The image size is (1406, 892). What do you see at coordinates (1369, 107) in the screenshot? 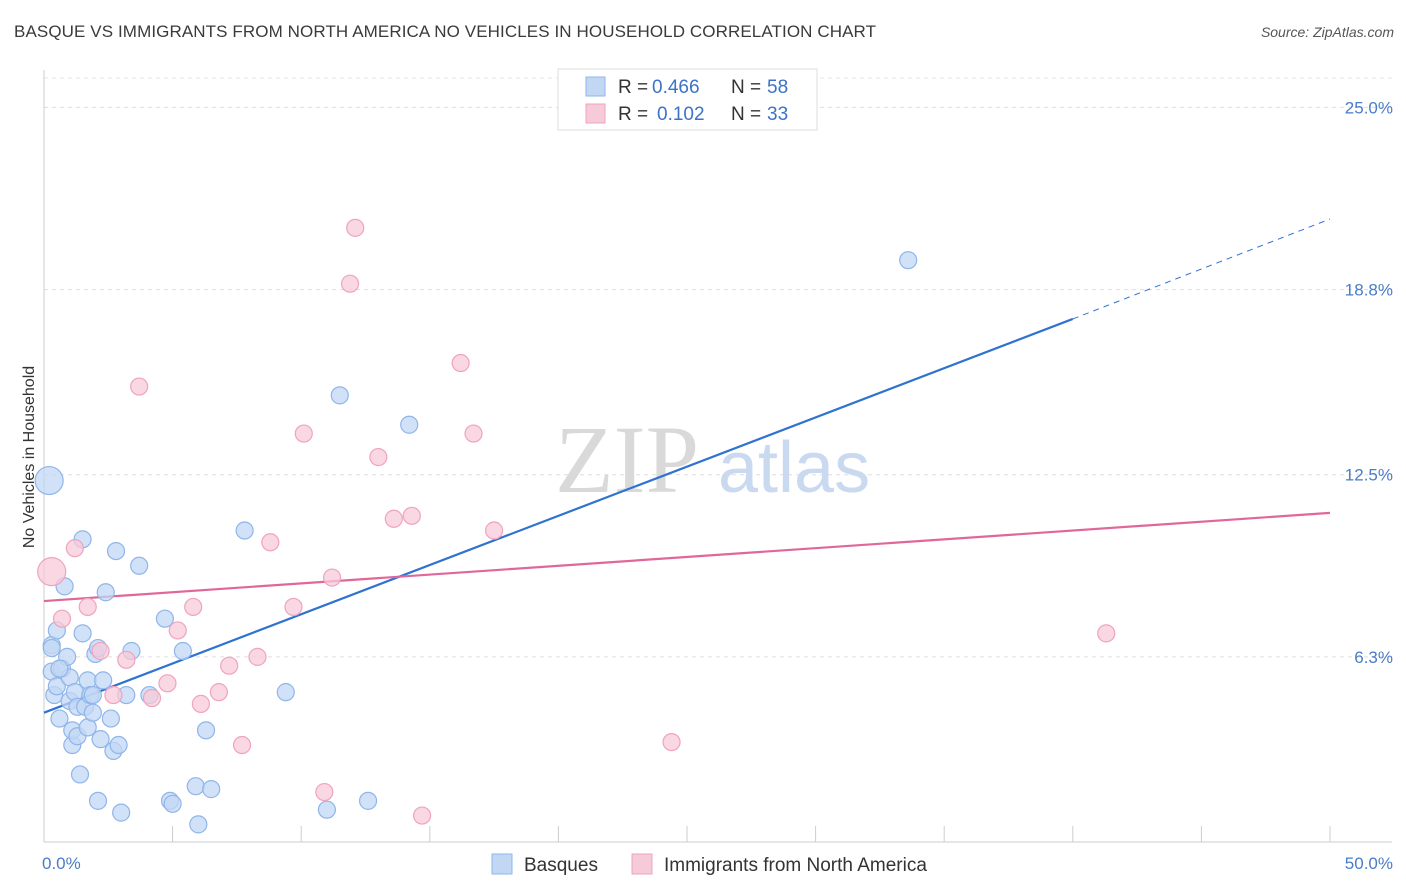
I see `y-tick-label-3: 25.0%` at bounding box center [1369, 107].